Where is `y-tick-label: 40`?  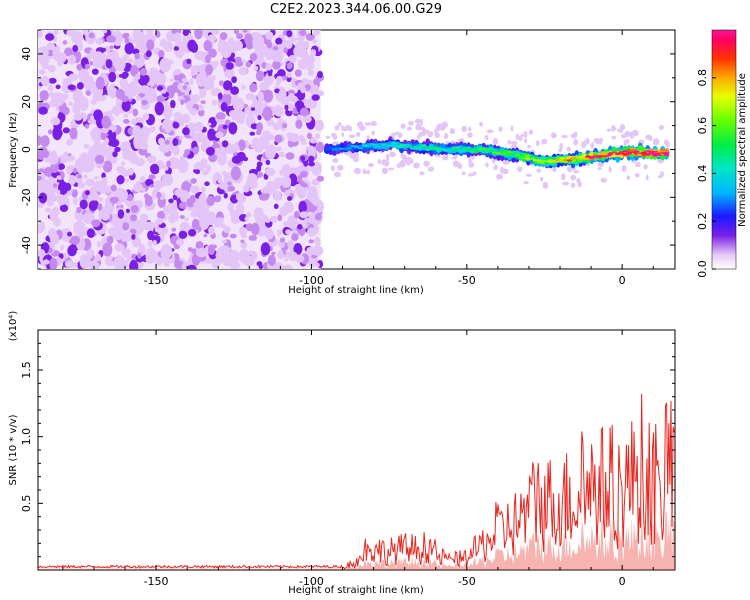
y-tick-label: 40 is located at coordinates (26, 54).